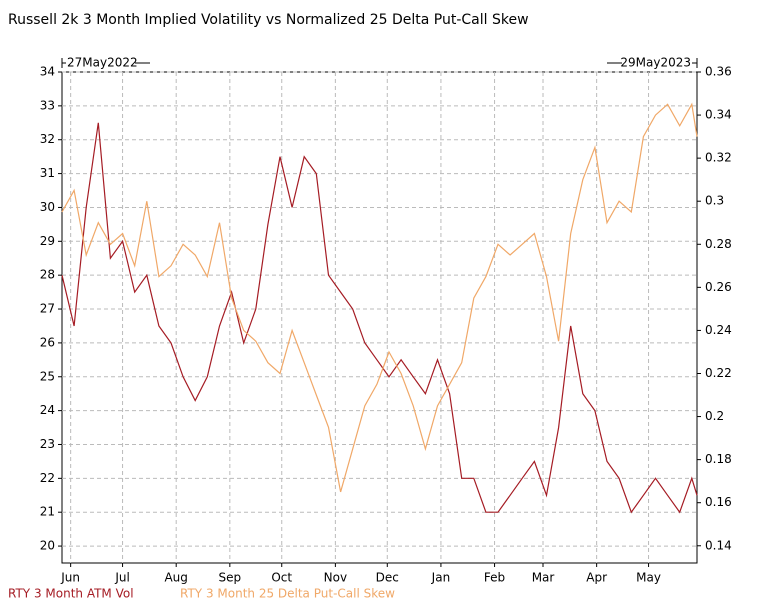  I want to click on y-tick-label: 32, so click(47, 139).